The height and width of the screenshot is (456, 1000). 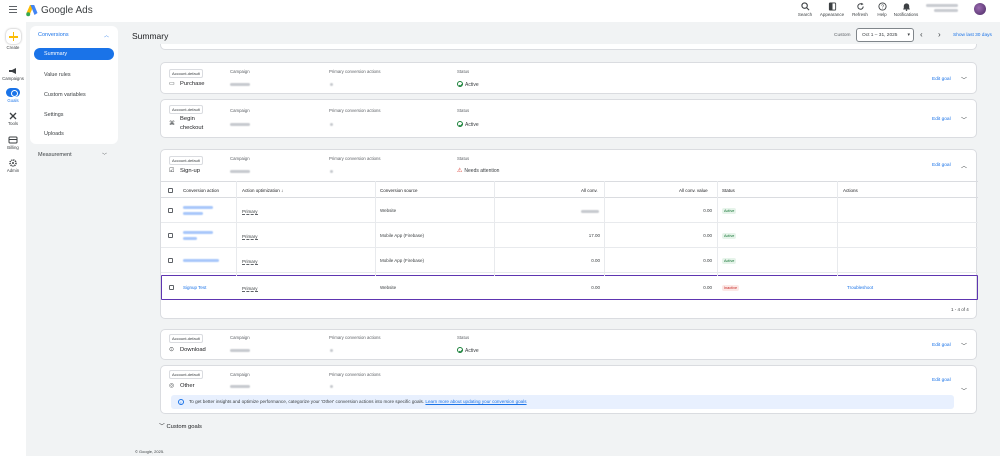 What do you see at coordinates (860, 287) in the screenshot?
I see `troubleshoot-link: Troubleshoot` at bounding box center [860, 287].